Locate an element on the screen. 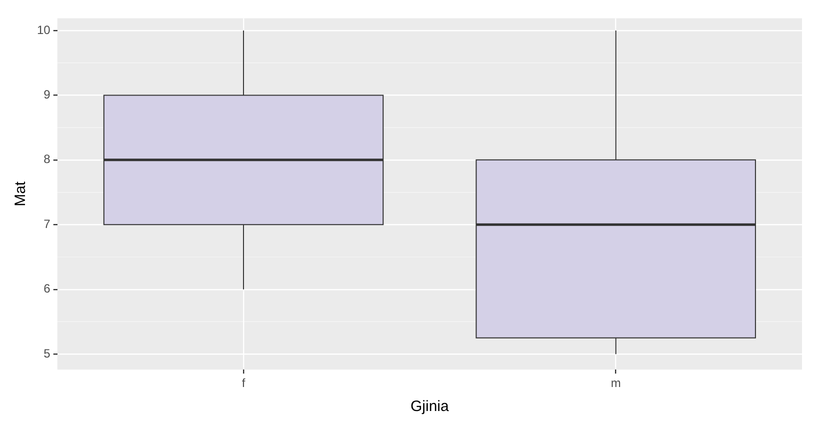  y-tick-label: 6 is located at coordinates (47, 289).